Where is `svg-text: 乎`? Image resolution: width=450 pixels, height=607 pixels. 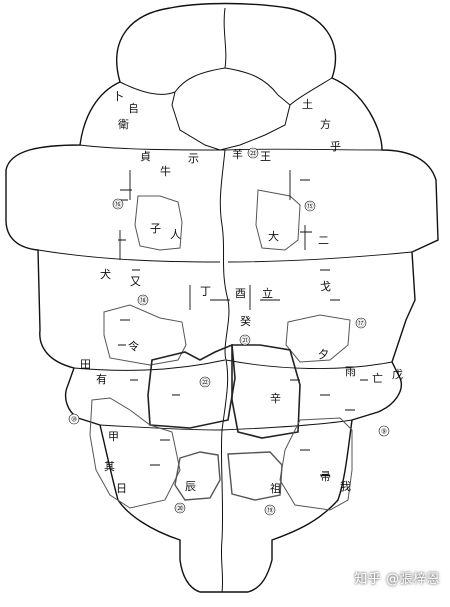 svg-text: 乎 is located at coordinates (335, 146).